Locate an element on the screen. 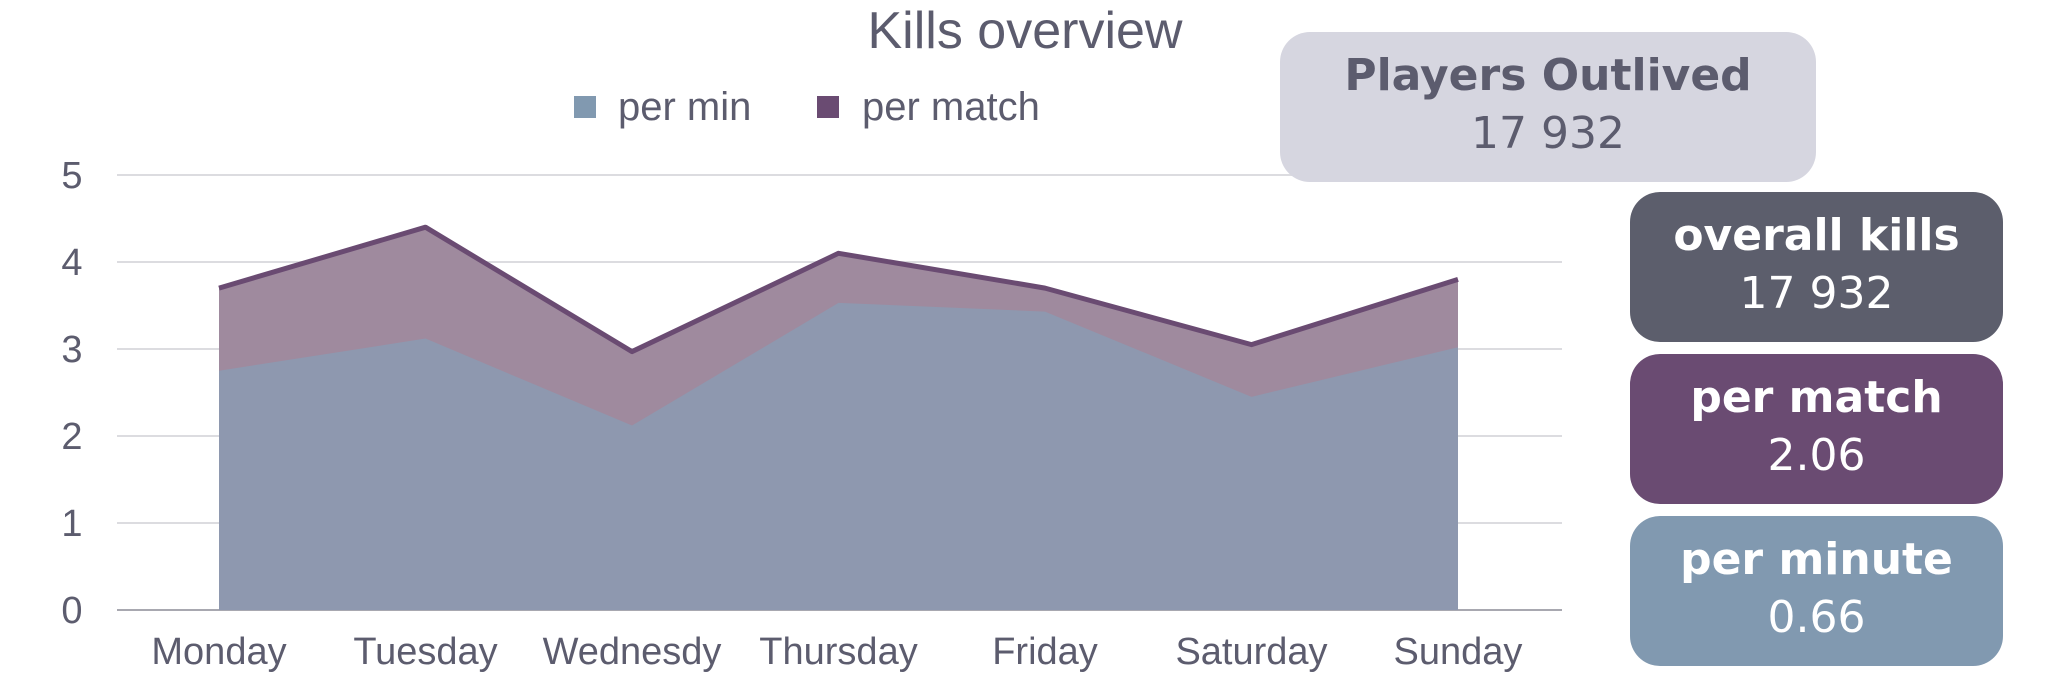 The image size is (2048, 682). x-tick-label: Thursday is located at coordinates (838, 652).